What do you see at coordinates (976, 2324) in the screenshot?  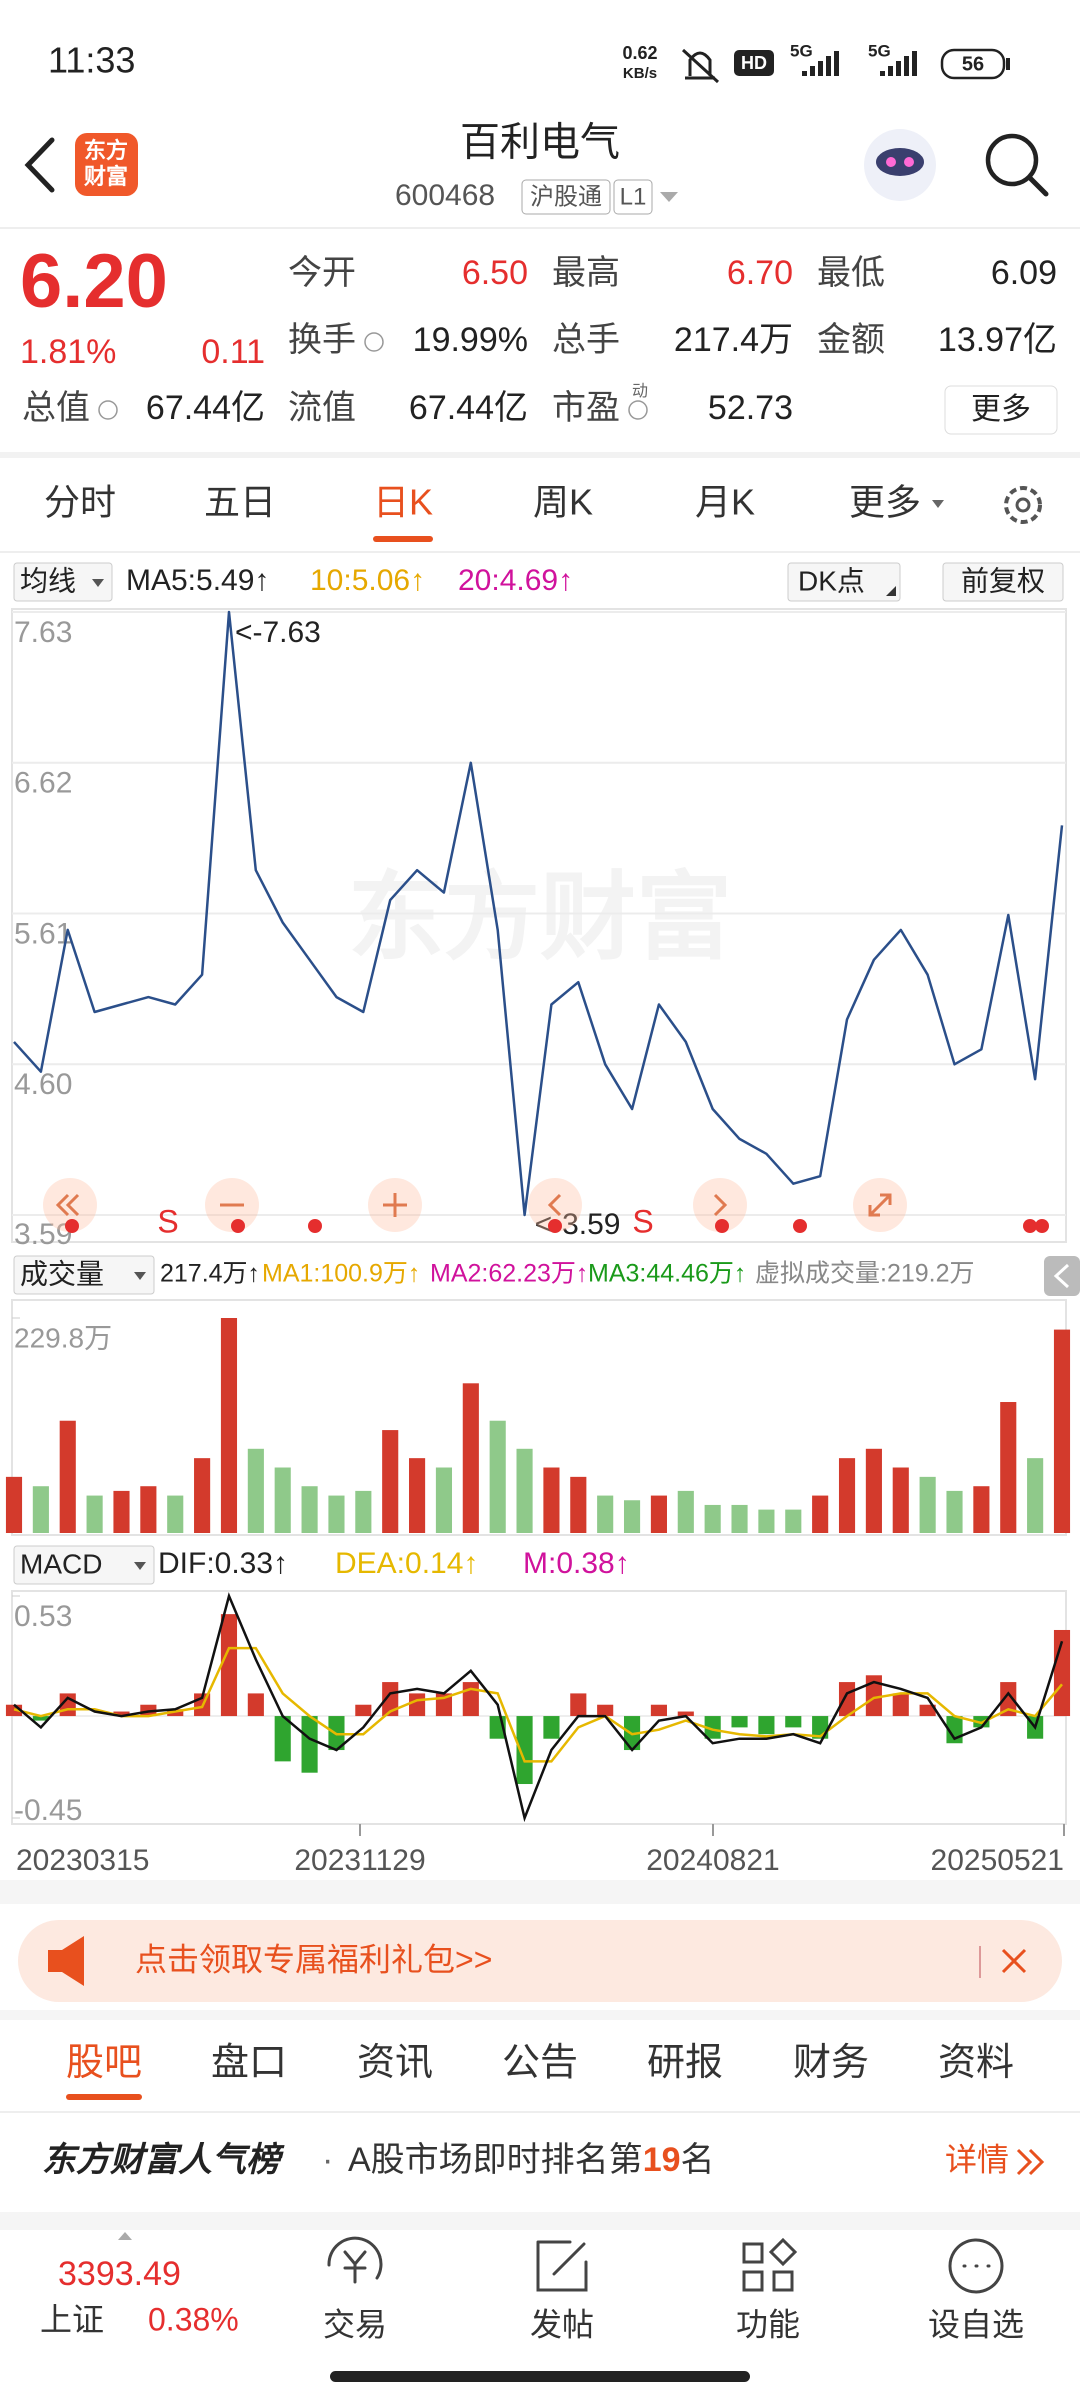 I see `nav-label: 设自选` at bounding box center [976, 2324].